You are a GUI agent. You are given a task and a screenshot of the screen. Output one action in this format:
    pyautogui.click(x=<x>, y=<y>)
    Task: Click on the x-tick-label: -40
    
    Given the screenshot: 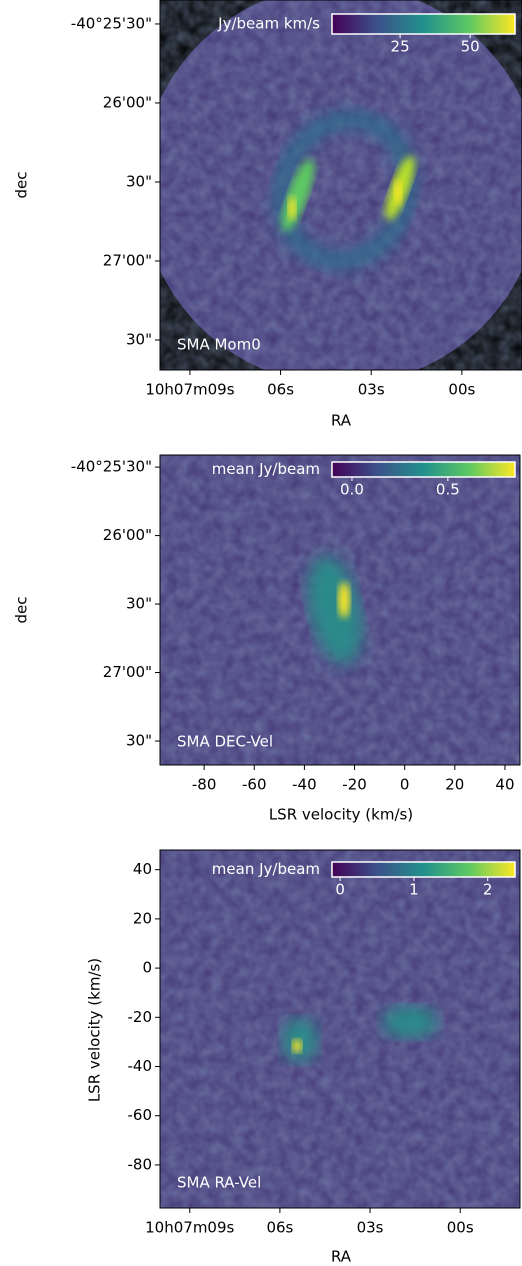 What is the action you would take?
    pyautogui.click(x=304, y=785)
    